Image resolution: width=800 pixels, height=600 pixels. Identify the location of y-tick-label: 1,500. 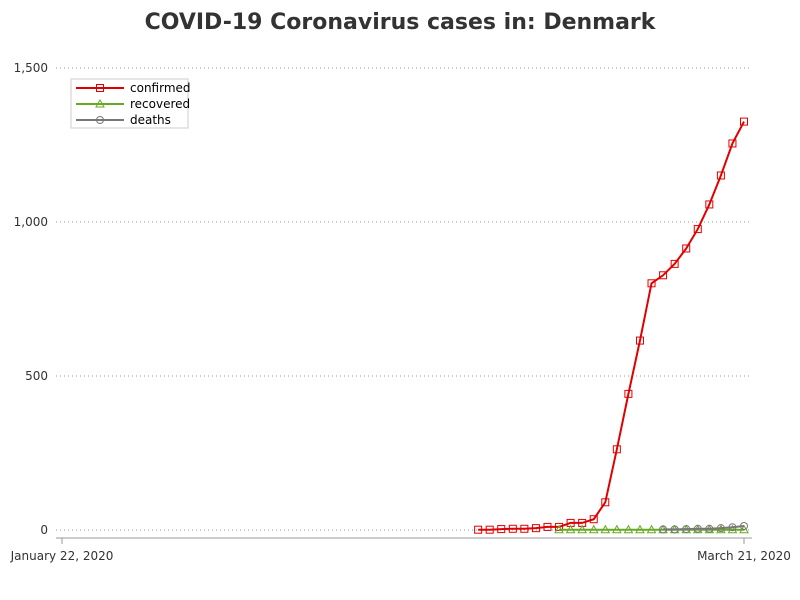
(31, 68).